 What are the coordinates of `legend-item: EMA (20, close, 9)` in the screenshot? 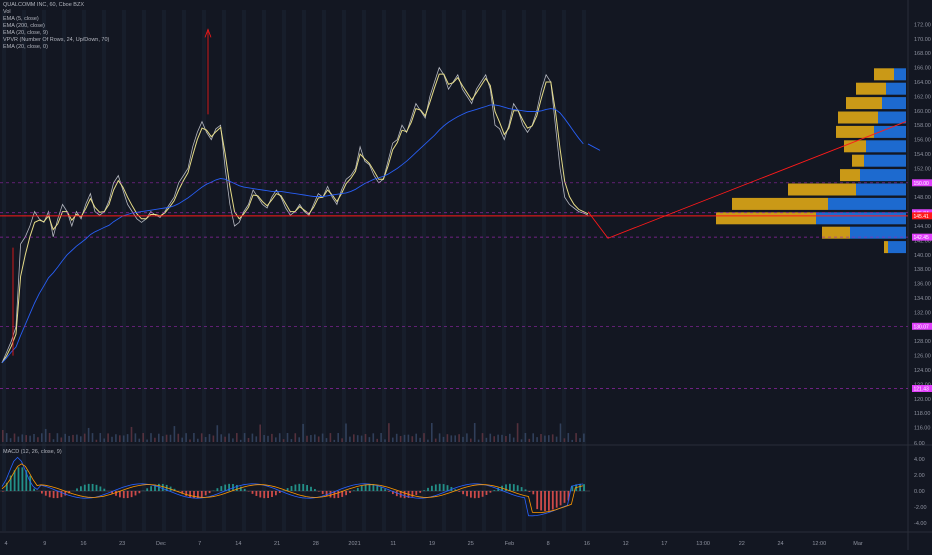 It's located at (56, 33).